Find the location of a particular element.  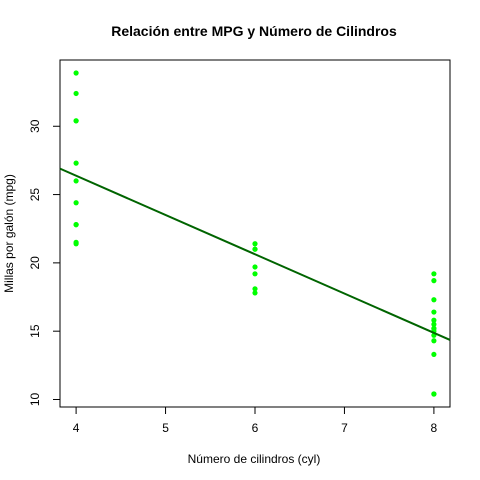

y-tick-label: 25 is located at coordinates (35, 195).